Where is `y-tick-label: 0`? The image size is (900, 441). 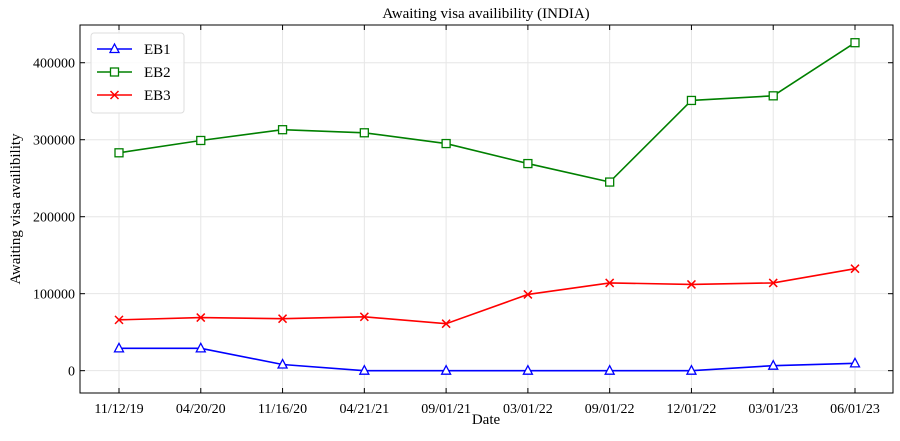 y-tick-label: 0 is located at coordinates (71, 372).